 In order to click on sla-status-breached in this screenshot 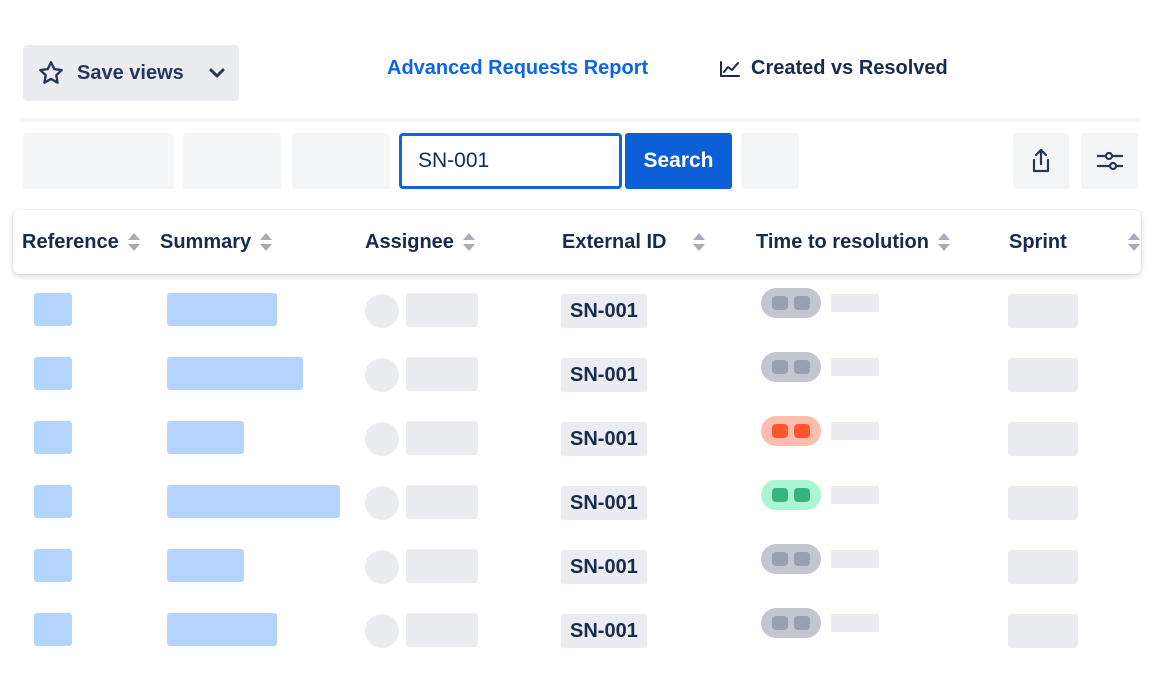, I will do `click(791, 431)`.